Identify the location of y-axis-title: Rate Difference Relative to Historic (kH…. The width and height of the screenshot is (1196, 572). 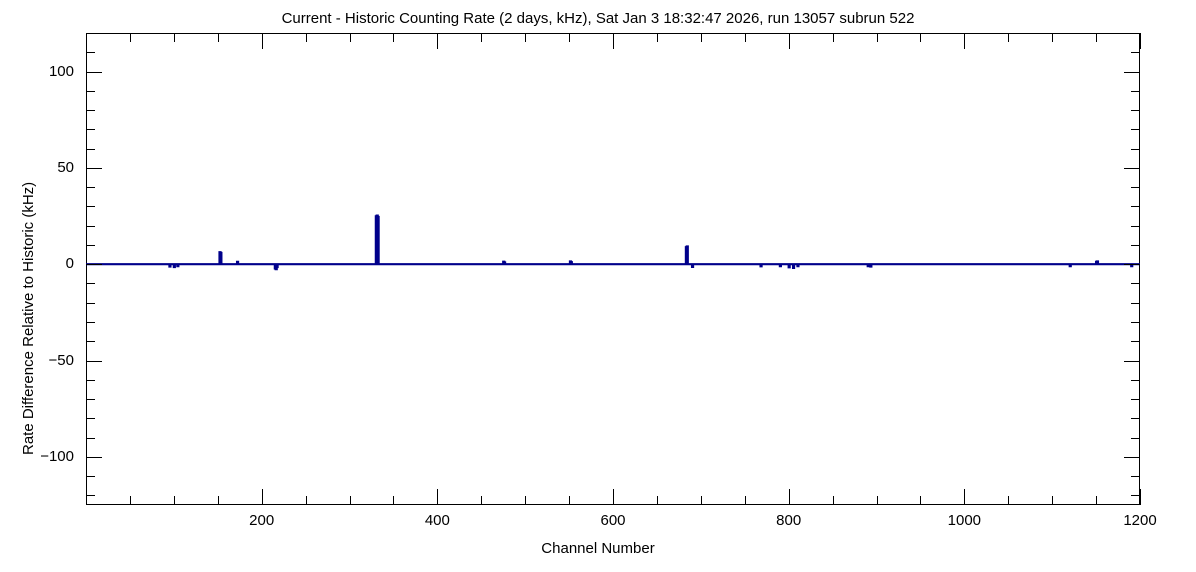
(28, 318).